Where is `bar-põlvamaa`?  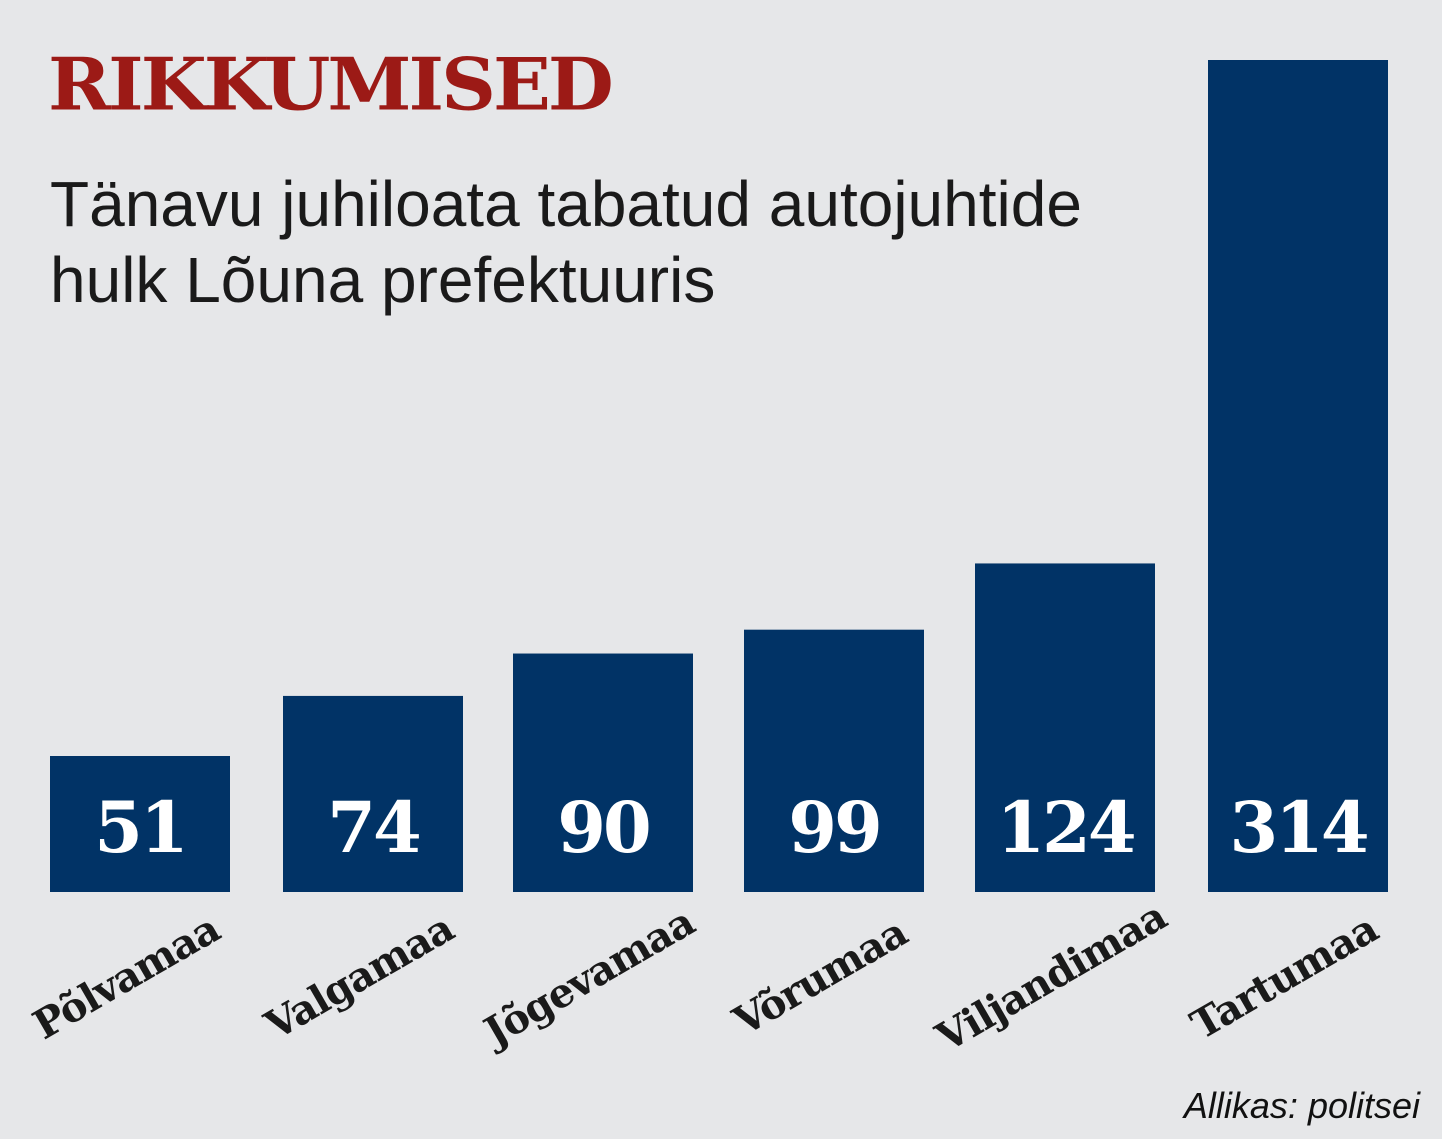
bar-põlvamaa is located at coordinates (140, 824).